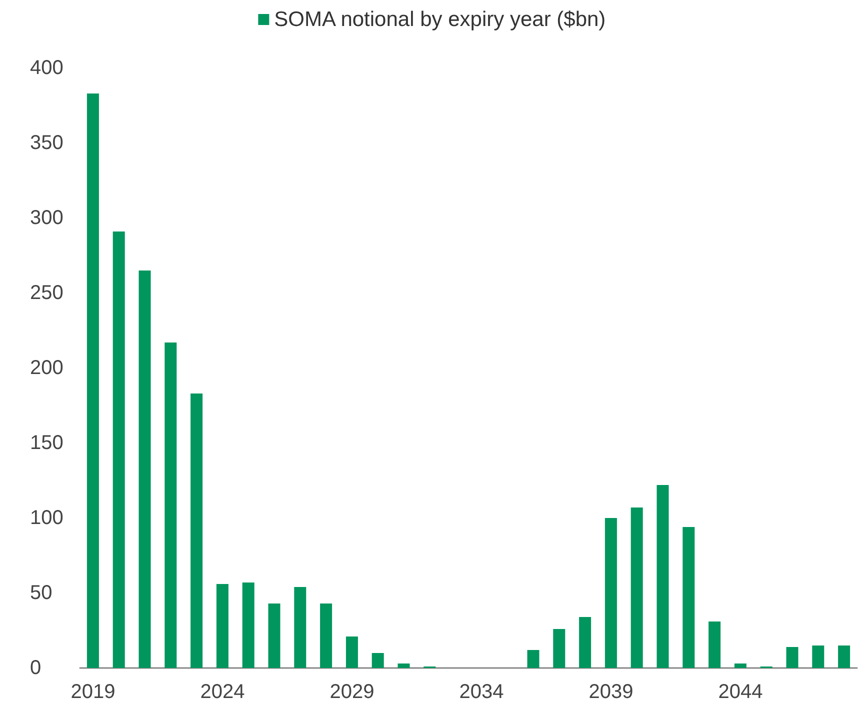 This screenshot has height=712, width=865. What do you see at coordinates (440, 19) in the screenshot?
I see `legend-label: SOMA notional by expiry year ($bn)` at bounding box center [440, 19].